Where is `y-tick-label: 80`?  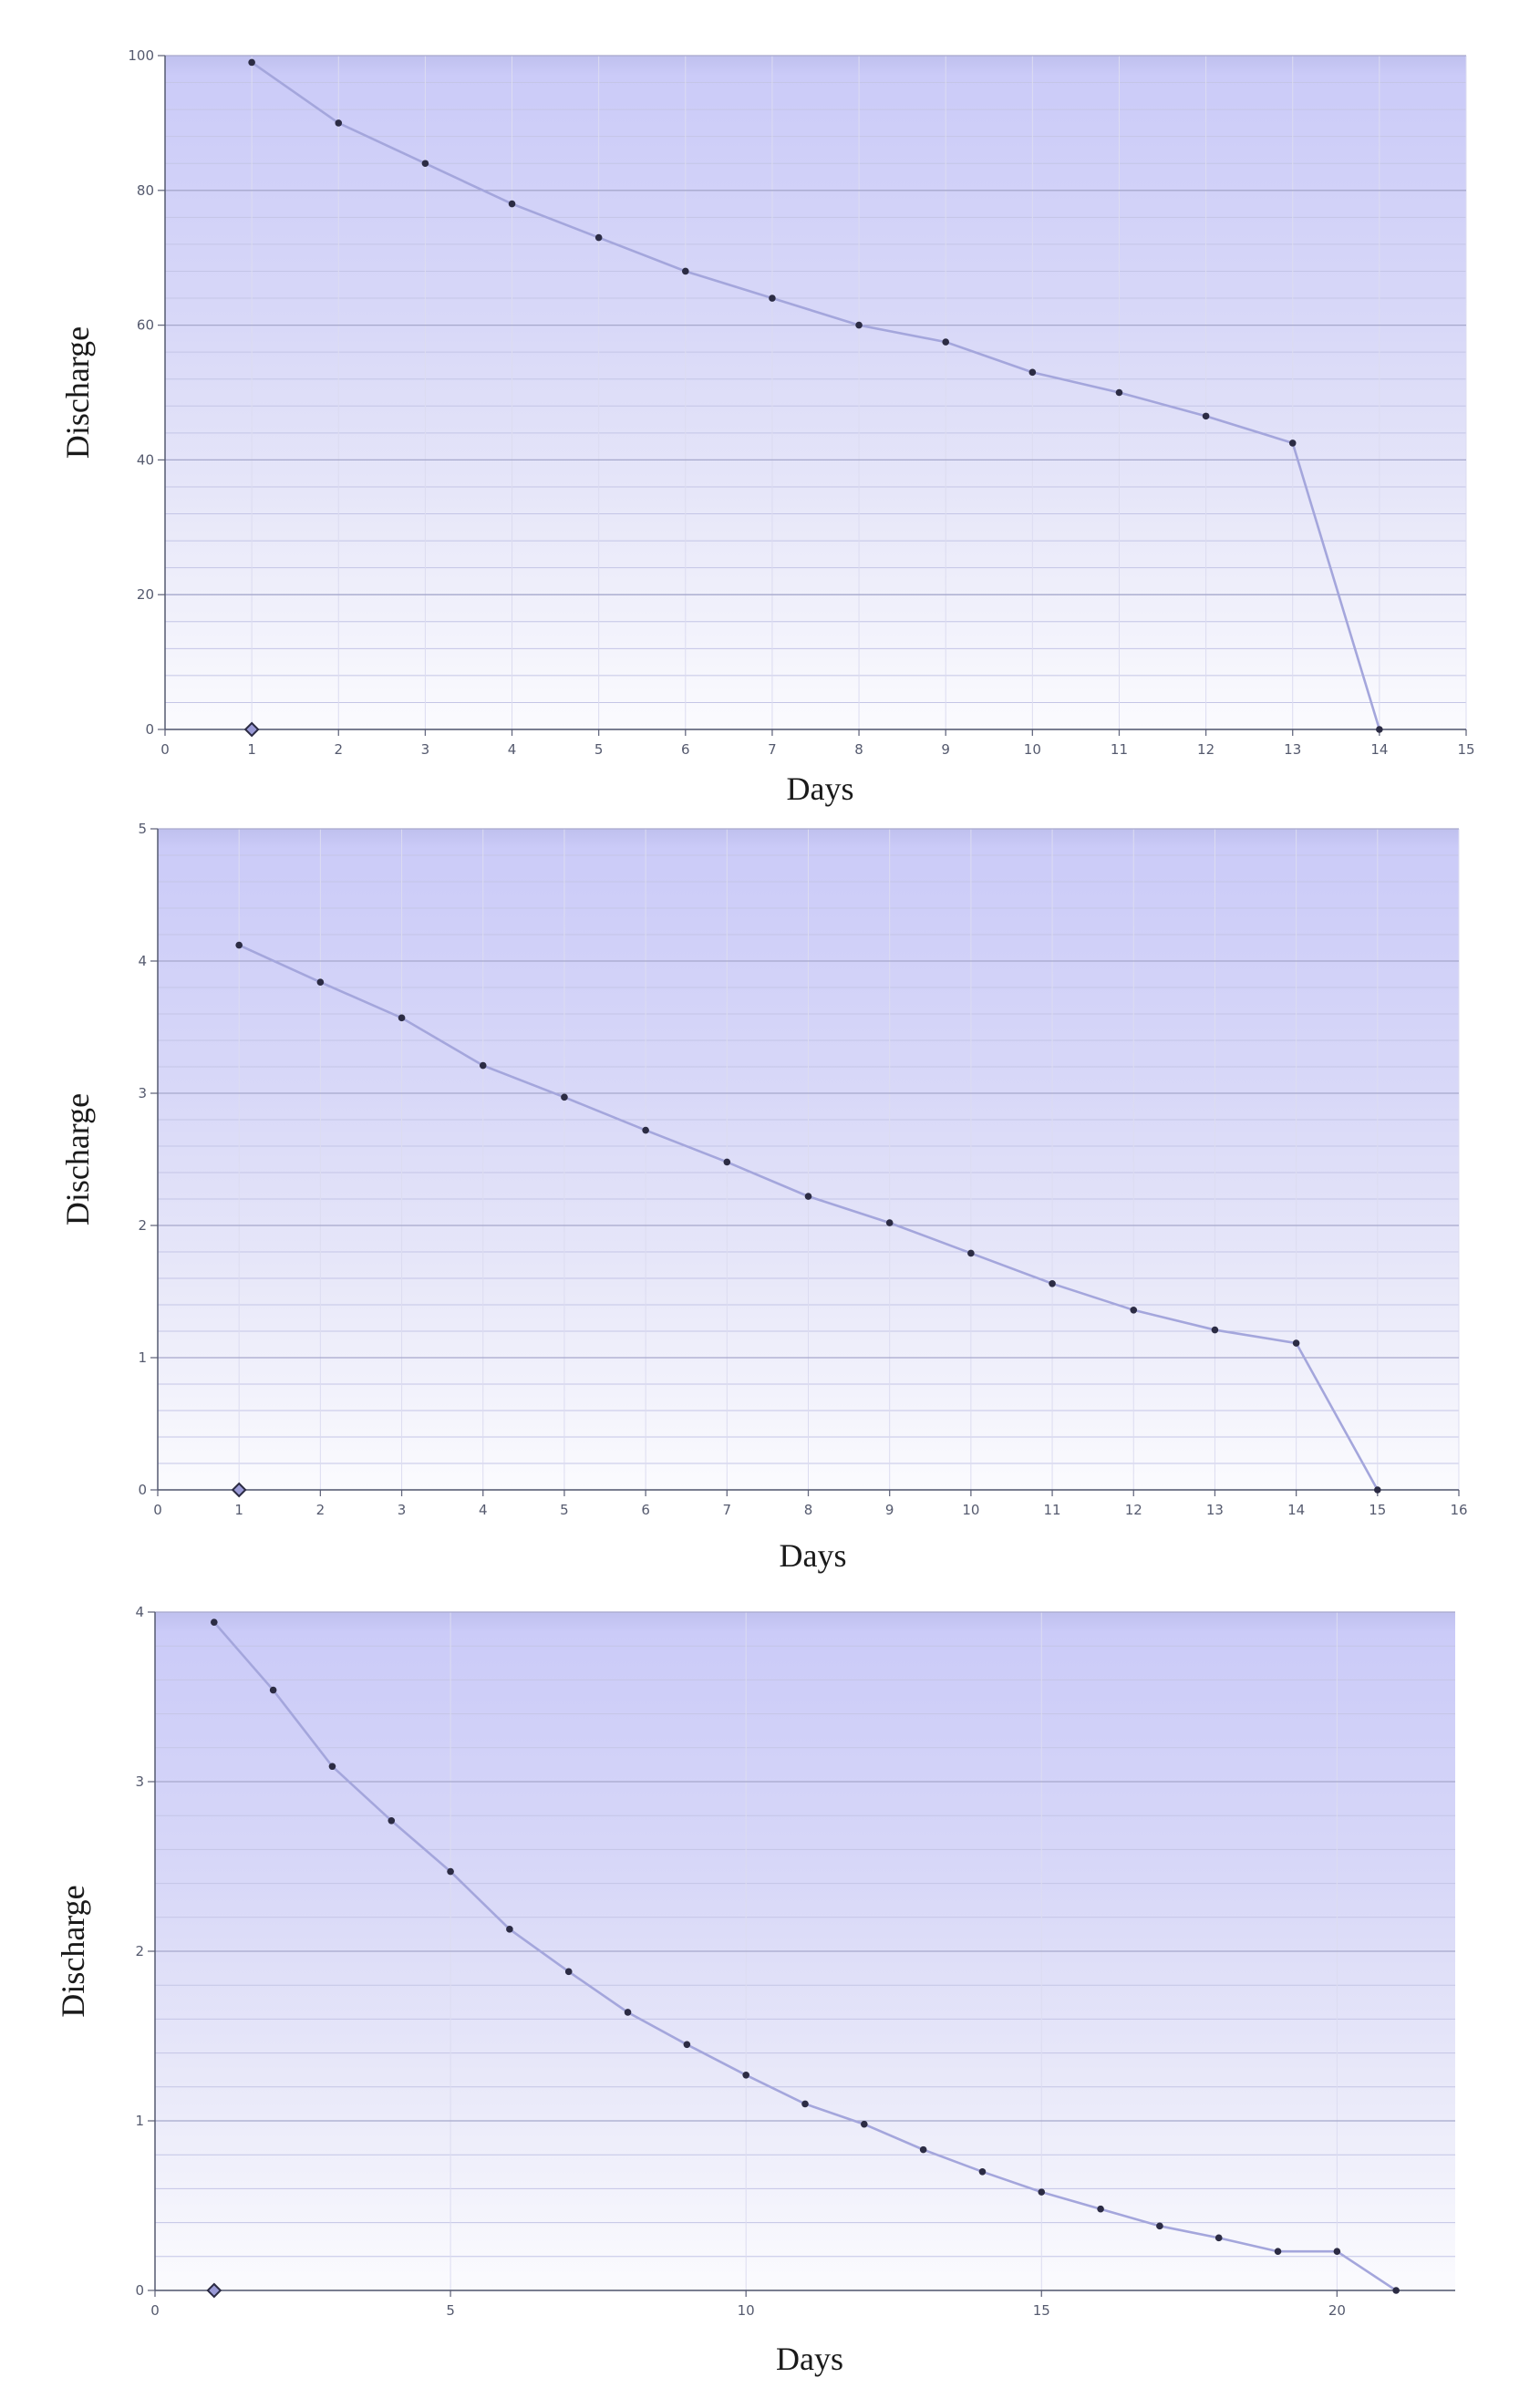
y-tick-label: 80 is located at coordinates (145, 190).